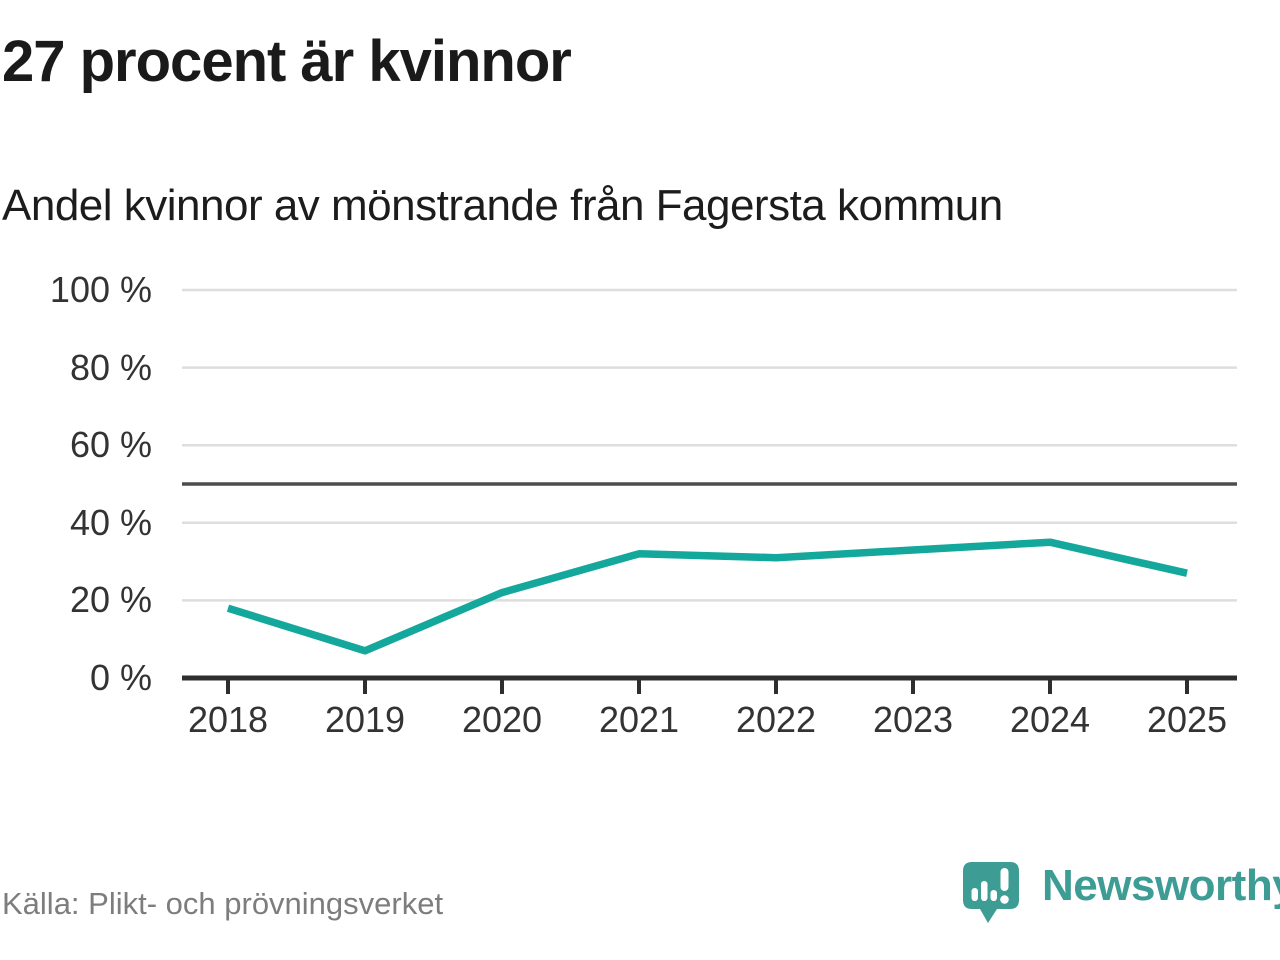  Describe the element at coordinates (1004, 879) in the screenshot. I see `logo-exclamation-bar` at that location.